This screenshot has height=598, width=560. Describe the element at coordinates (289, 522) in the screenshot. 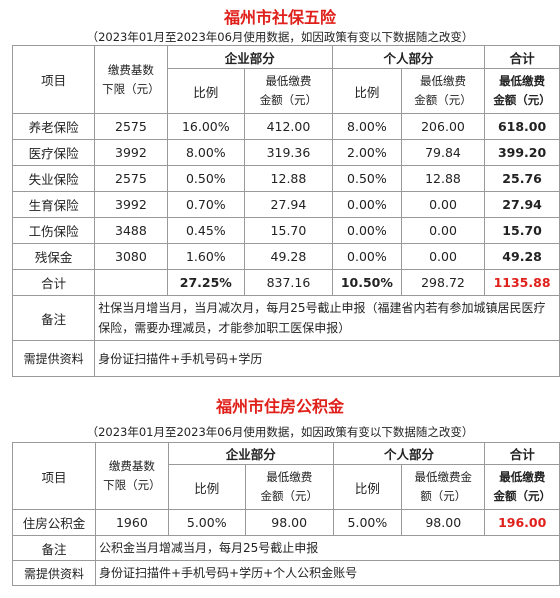

I see `row-company-amount: 98.00` at that location.